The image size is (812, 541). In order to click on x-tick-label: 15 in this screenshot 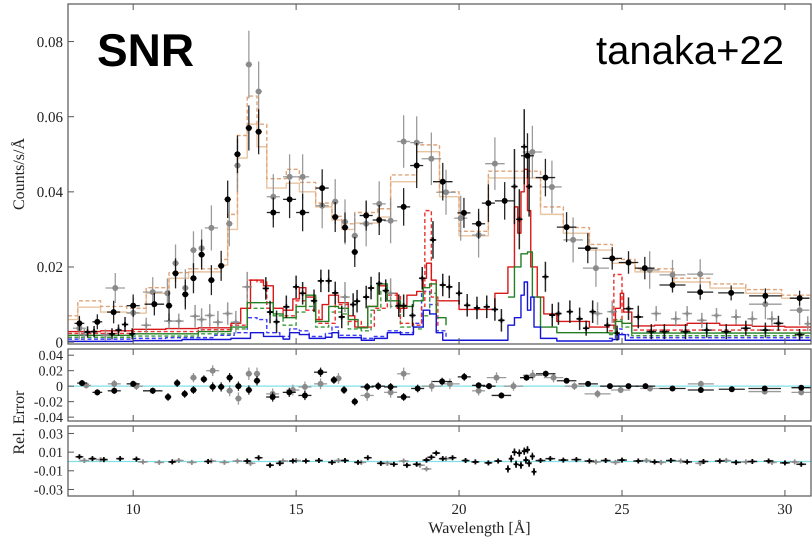, I will do `click(296, 510)`.